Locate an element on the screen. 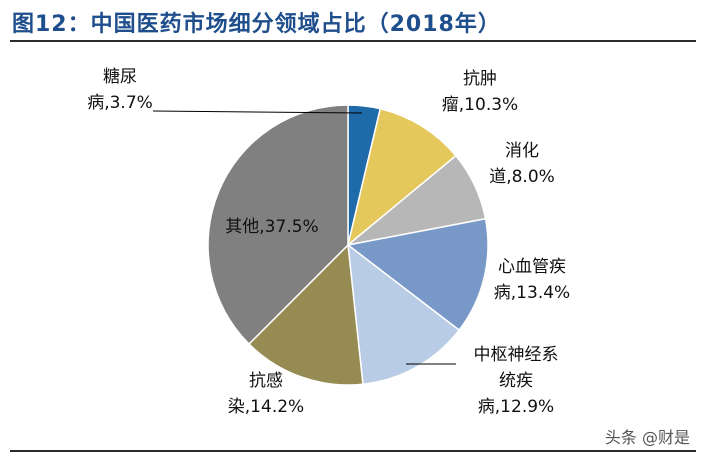  title-divider is located at coordinates (353, 41).